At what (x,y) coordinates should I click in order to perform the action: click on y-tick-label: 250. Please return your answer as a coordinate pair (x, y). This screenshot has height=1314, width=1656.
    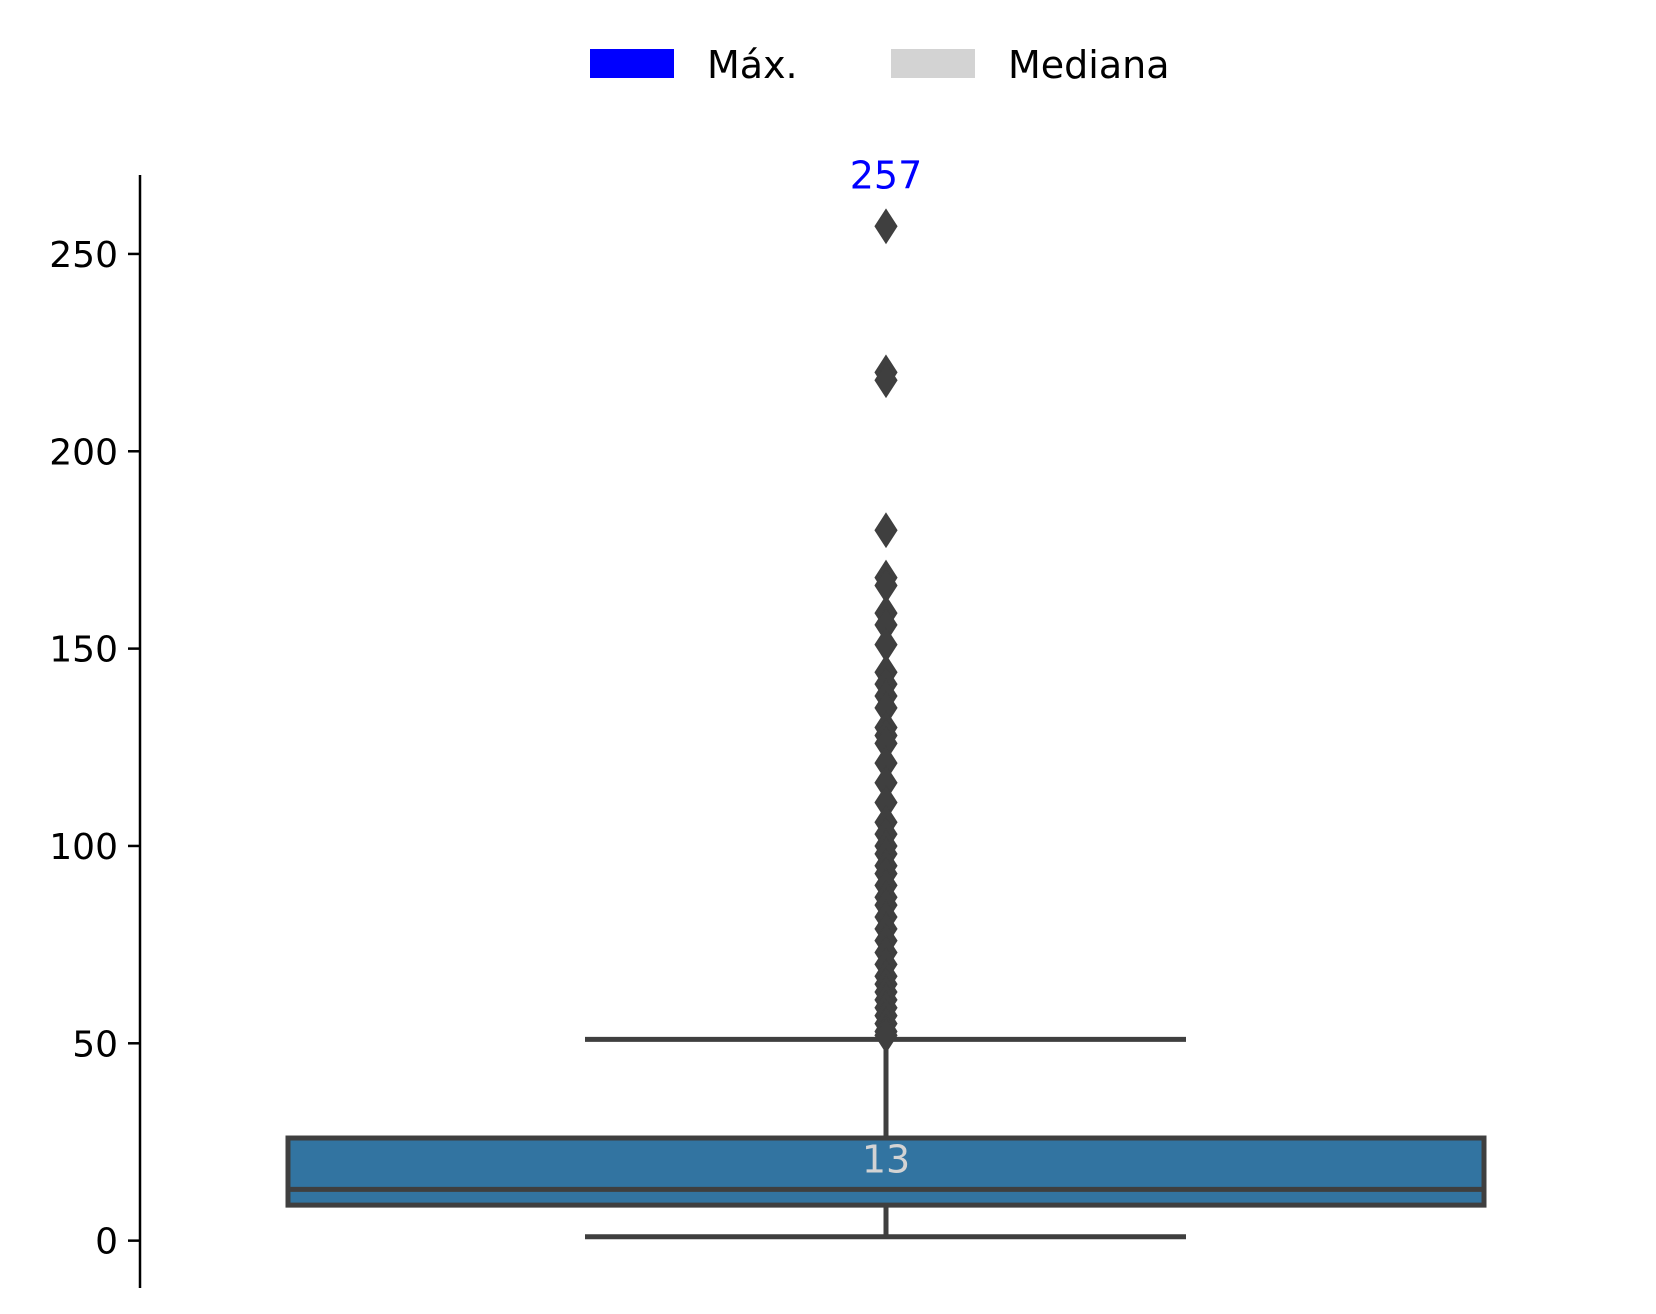
    Looking at the image, I should click on (83, 255).